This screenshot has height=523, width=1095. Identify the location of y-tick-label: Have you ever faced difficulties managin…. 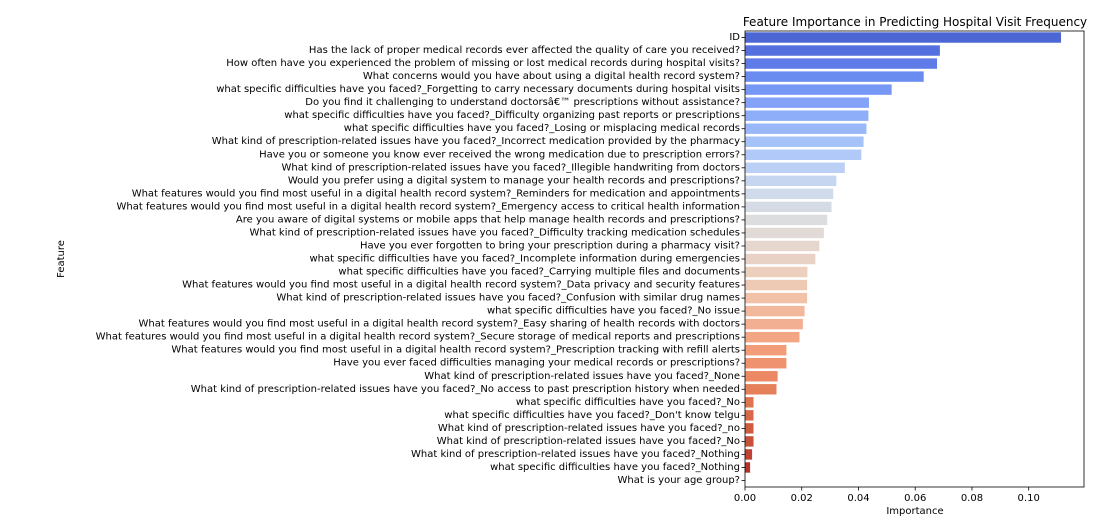
(536, 363).